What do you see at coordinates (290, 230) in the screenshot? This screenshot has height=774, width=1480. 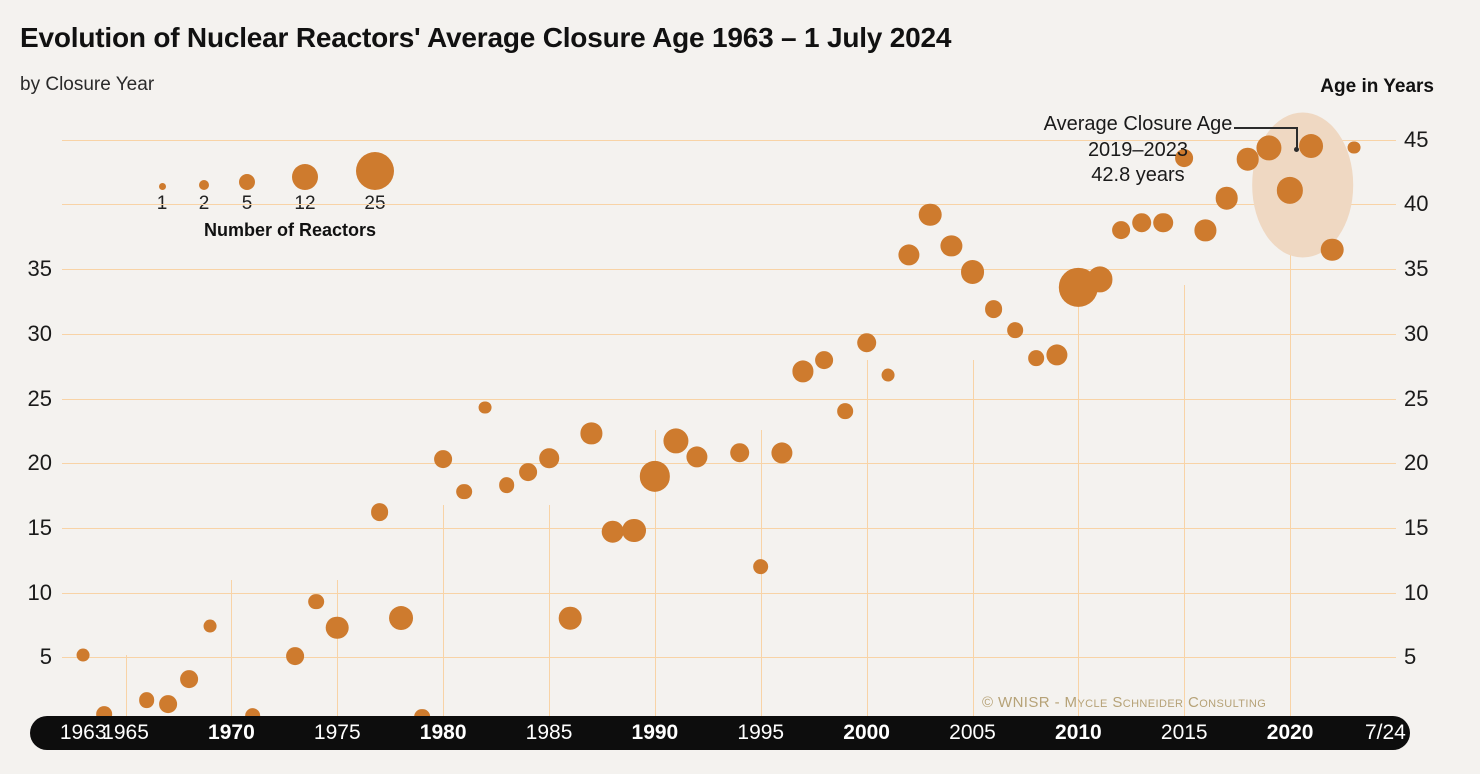 I see `size-legend-title: Number of Reactors` at bounding box center [290, 230].